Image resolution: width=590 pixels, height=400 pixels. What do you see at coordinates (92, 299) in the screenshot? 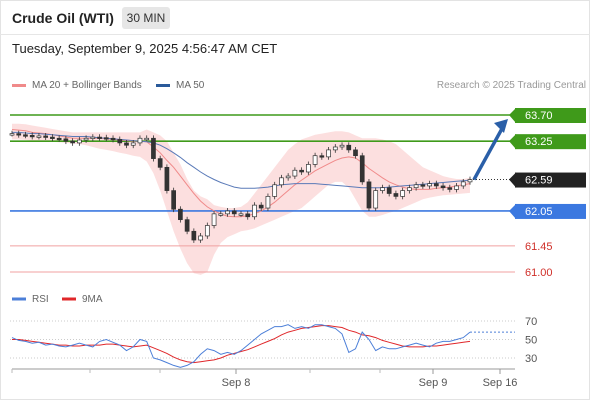
I see `rsi-legend-label-1: 9MA` at bounding box center [92, 299].